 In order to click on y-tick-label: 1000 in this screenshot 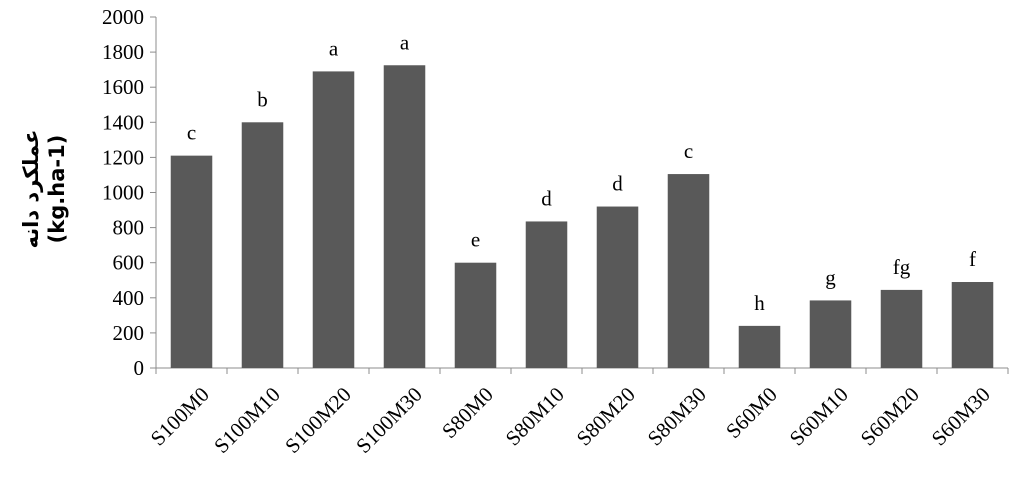, I will do `click(123, 193)`.